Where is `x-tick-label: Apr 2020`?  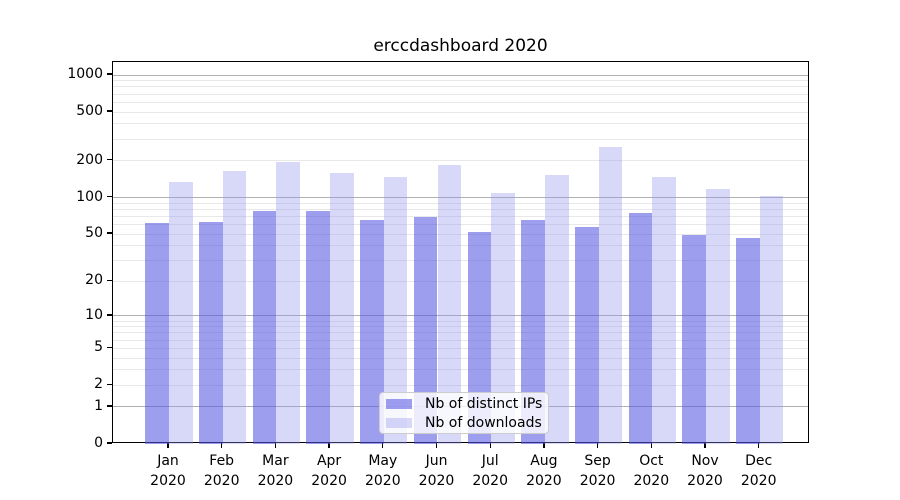
x-tick-label: Apr 2020 is located at coordinates (329, 471).